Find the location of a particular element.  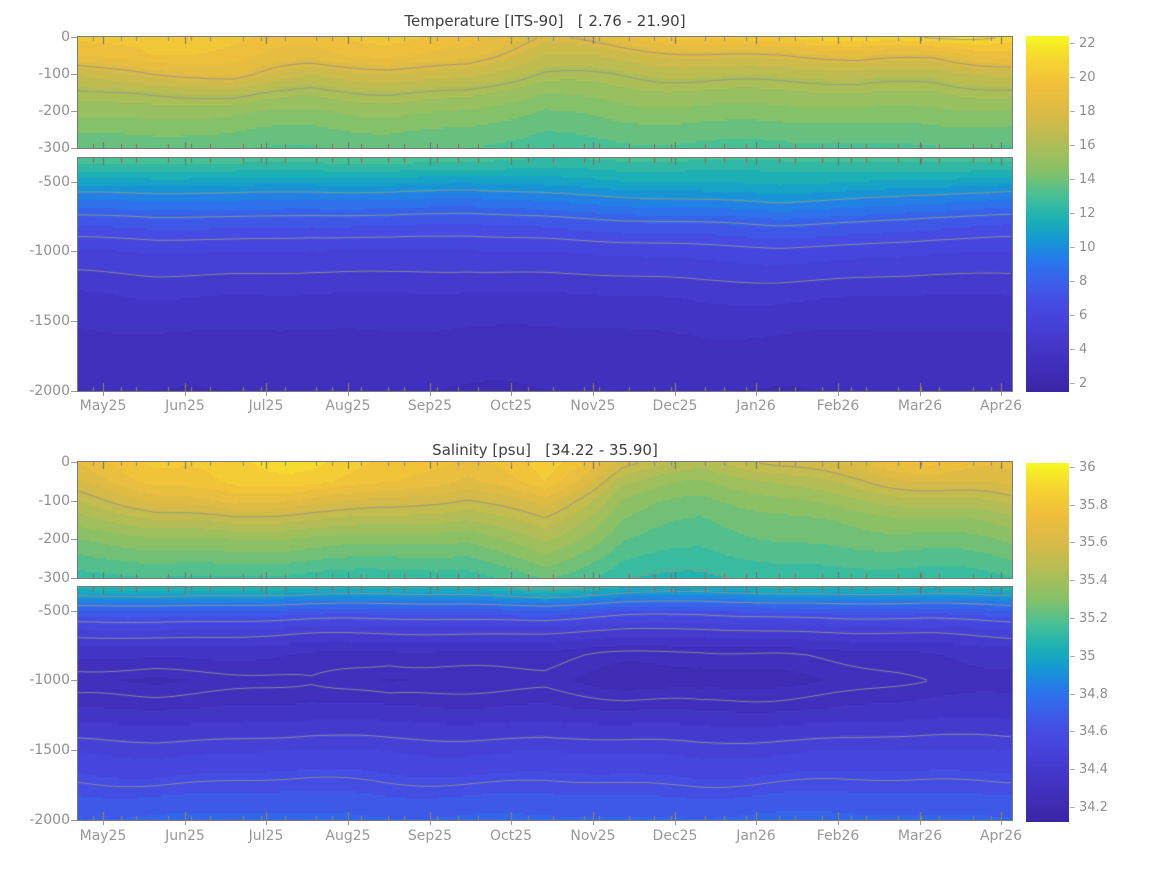

colorbar-tick-label: 36 is located at coordinates (1087, 467).